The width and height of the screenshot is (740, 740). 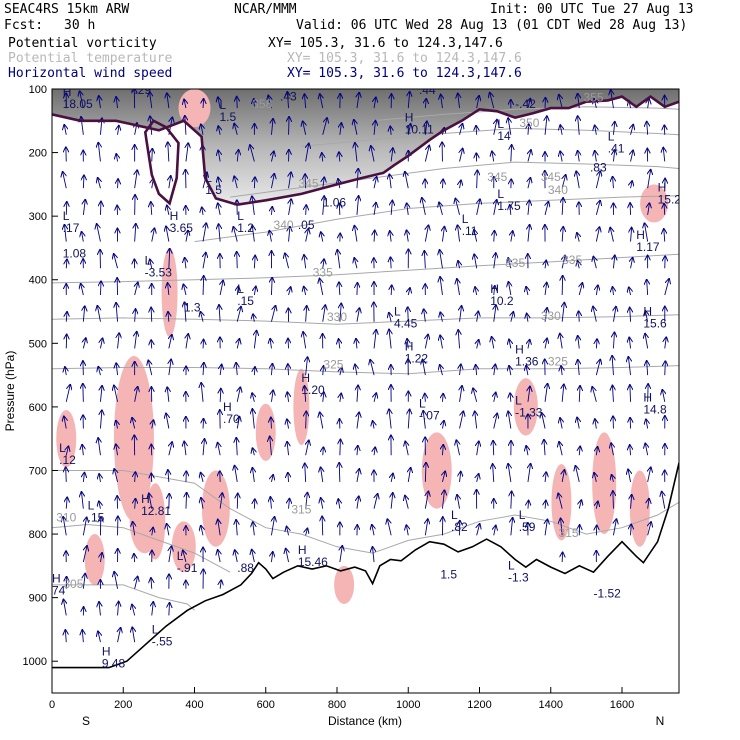 What do you see at coordinates (313, 390) in the screenshot?
I see `extremum-value: 1.20` at bounding box center [313, 390].